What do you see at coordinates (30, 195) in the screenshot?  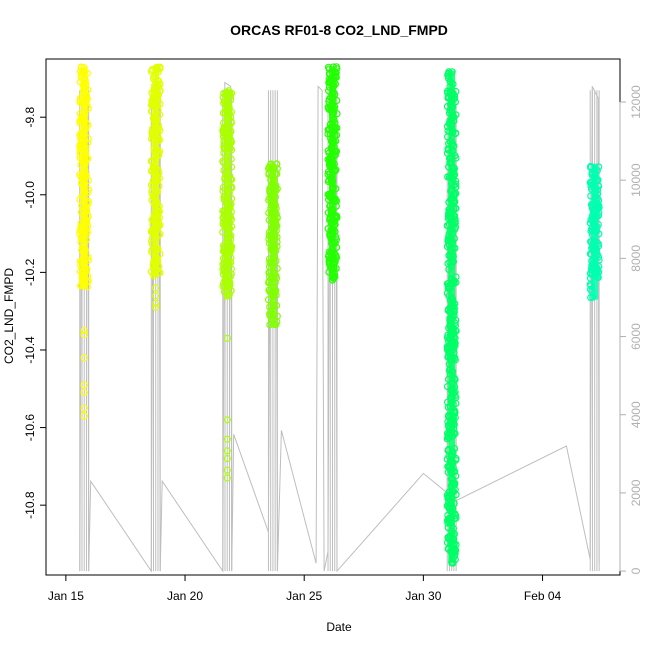 I see `y-tick-label: -10.0` at bounding box center [30, 195].